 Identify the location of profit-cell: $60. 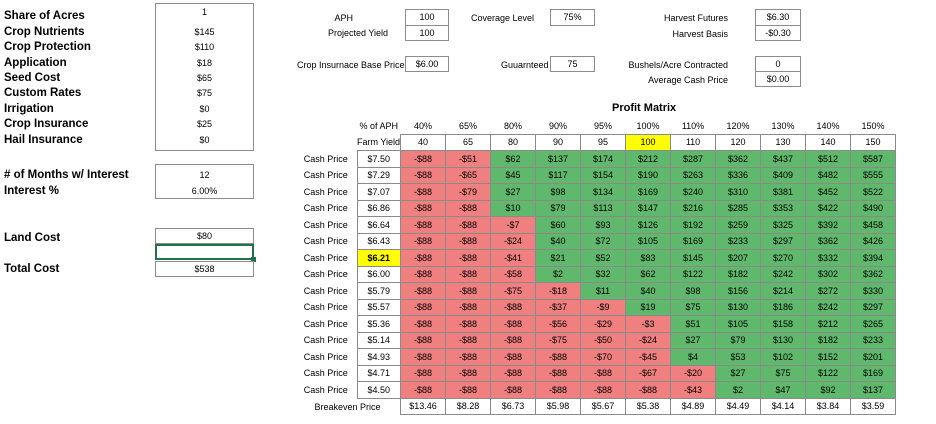
(558, 225).